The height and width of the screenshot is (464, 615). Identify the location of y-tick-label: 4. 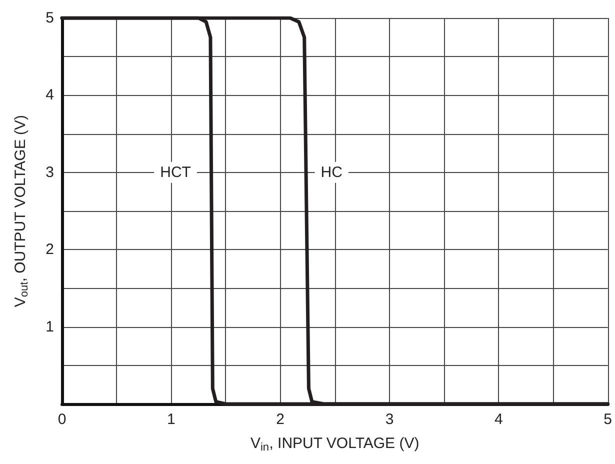
(50, 95).